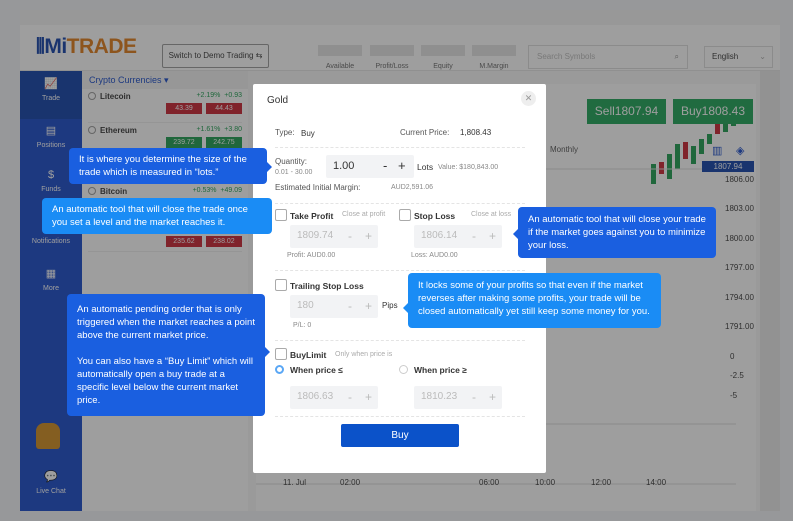  I want to click on y-axis-label: 0, so click(732, 356).